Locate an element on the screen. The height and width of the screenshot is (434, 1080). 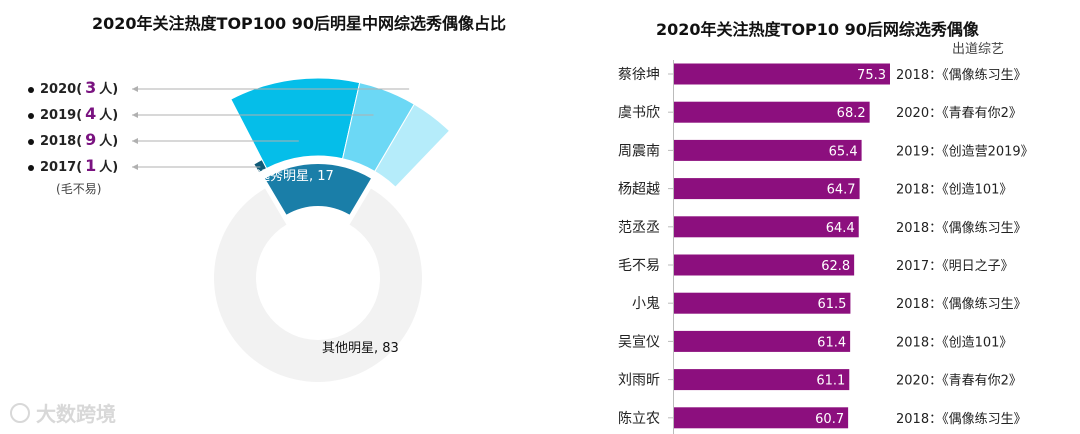
bar-row: 杨超越 64.7 2018：《创造101》 is located at coordinates (815, 189).